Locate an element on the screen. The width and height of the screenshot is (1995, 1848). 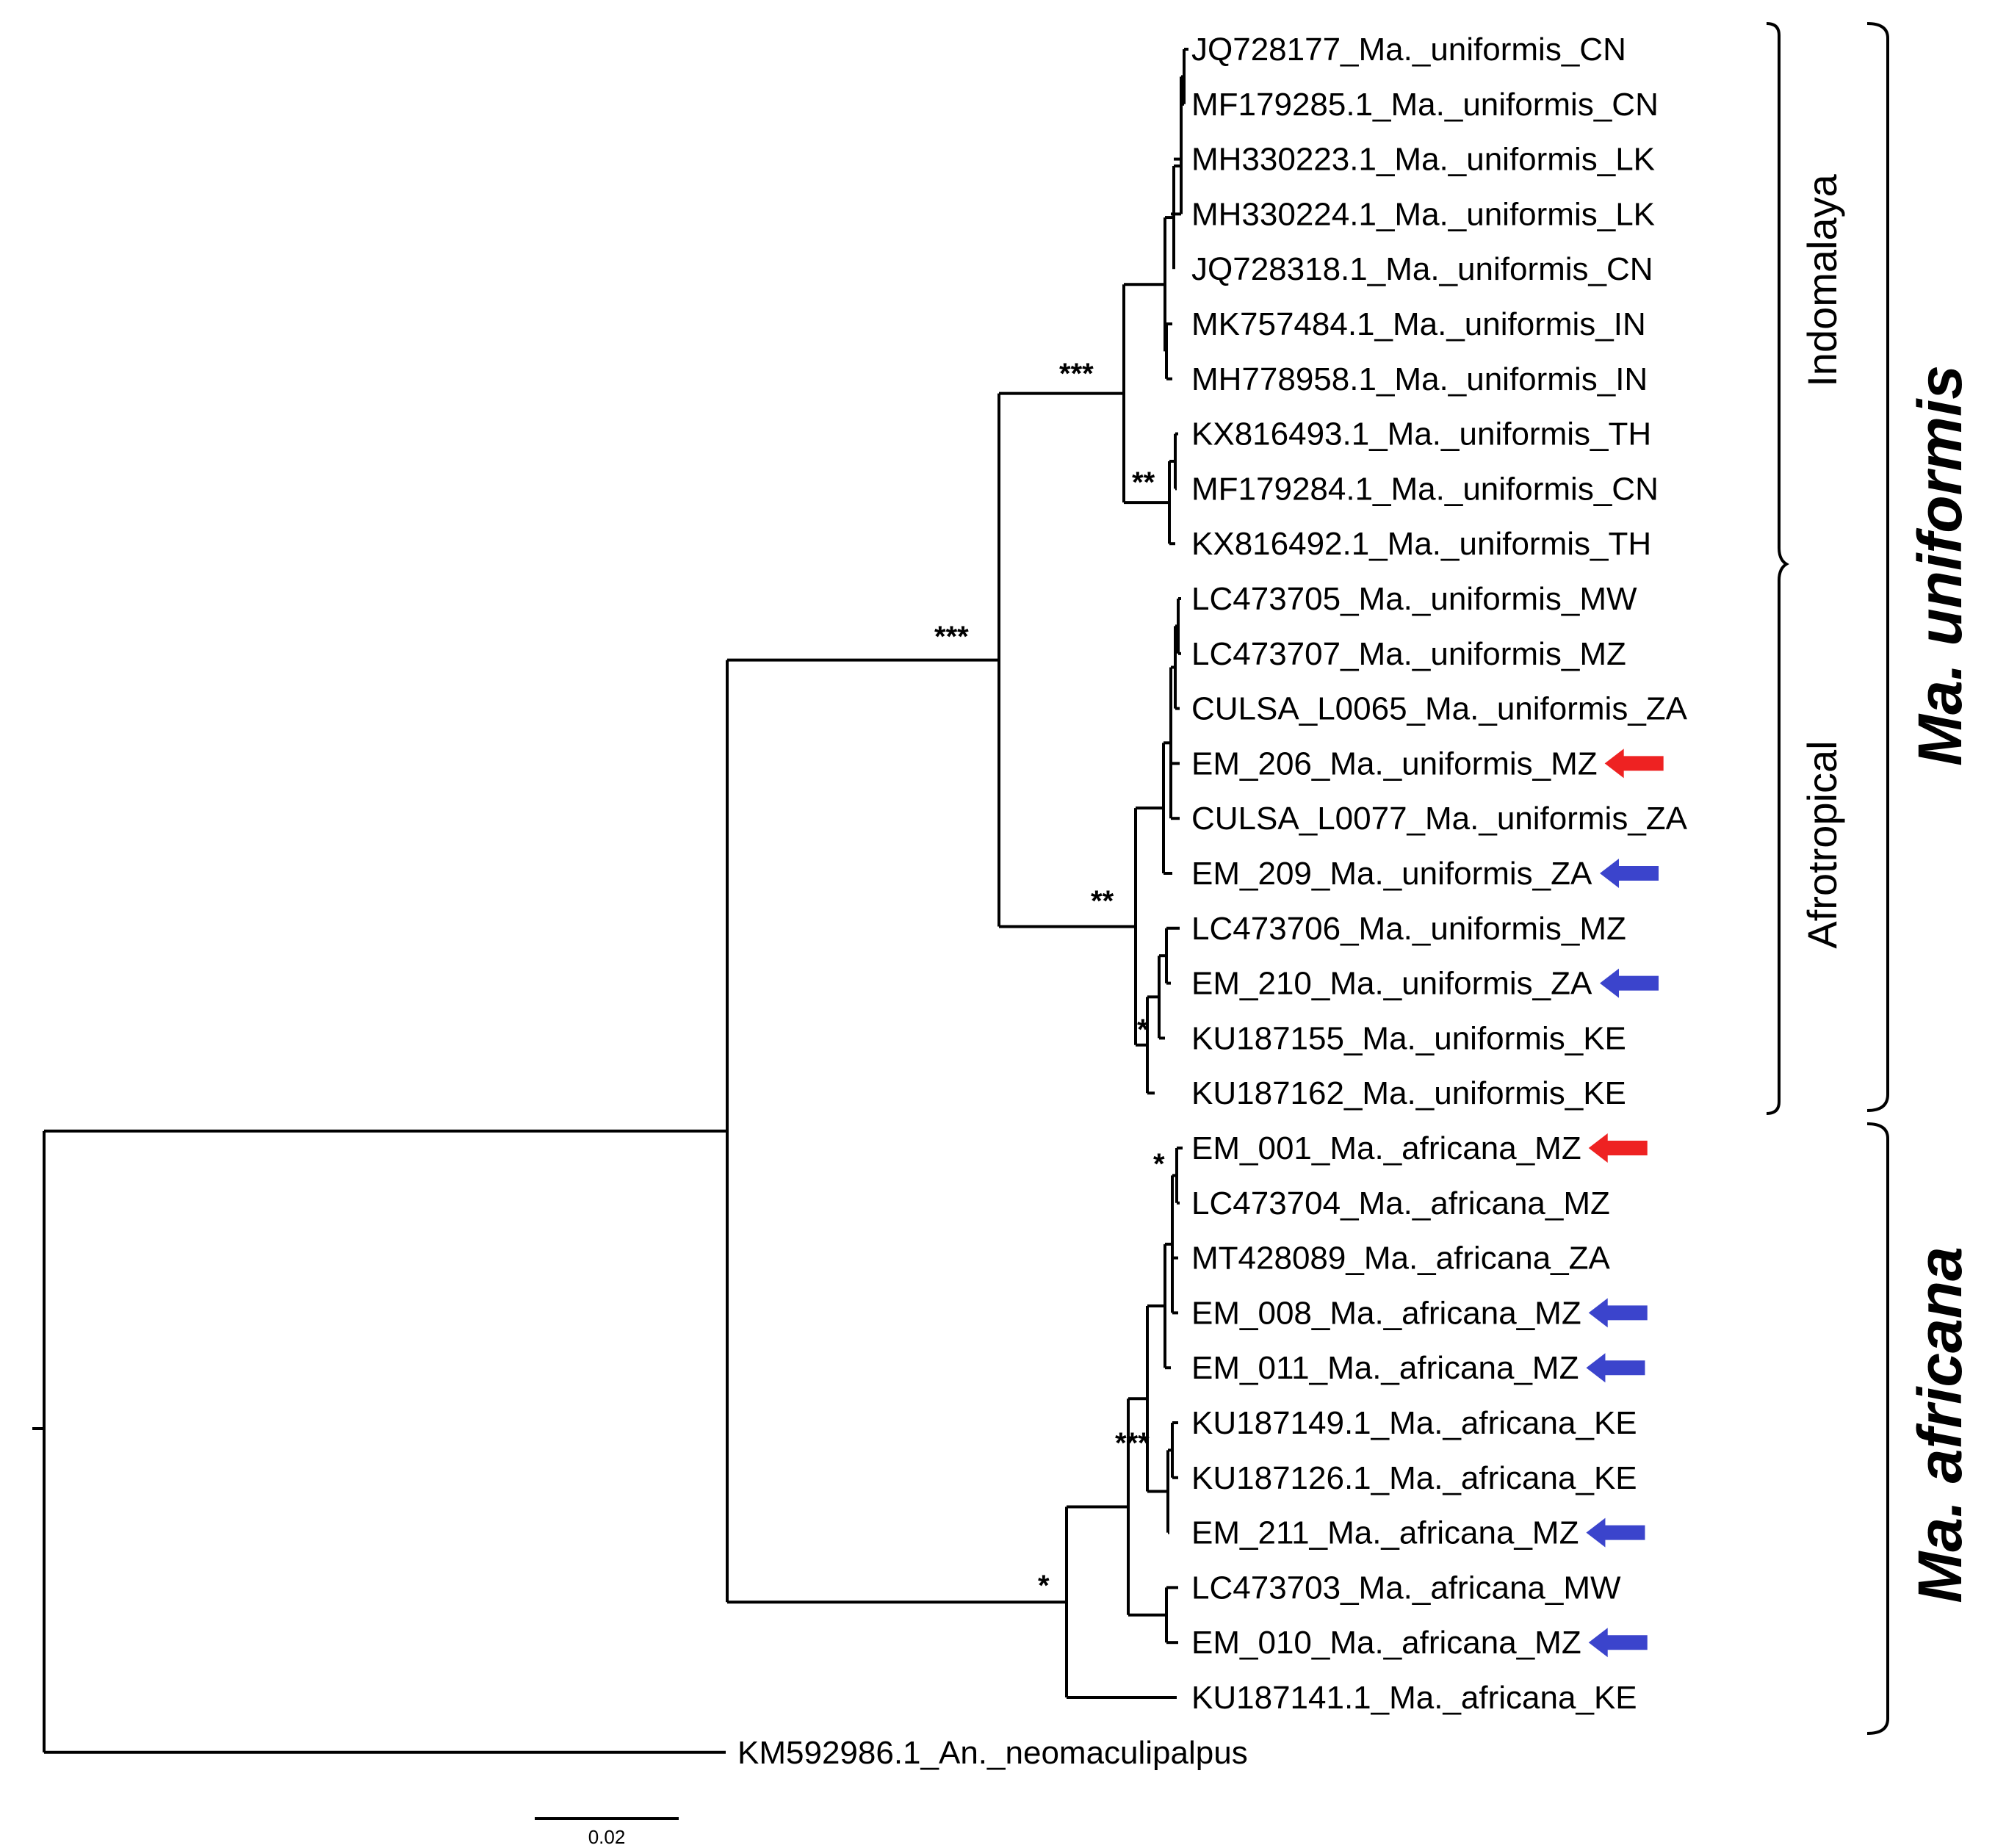
leaf-label: MH330223.1_Ma._uniformis_LK is located at coordinates (1423, 160).